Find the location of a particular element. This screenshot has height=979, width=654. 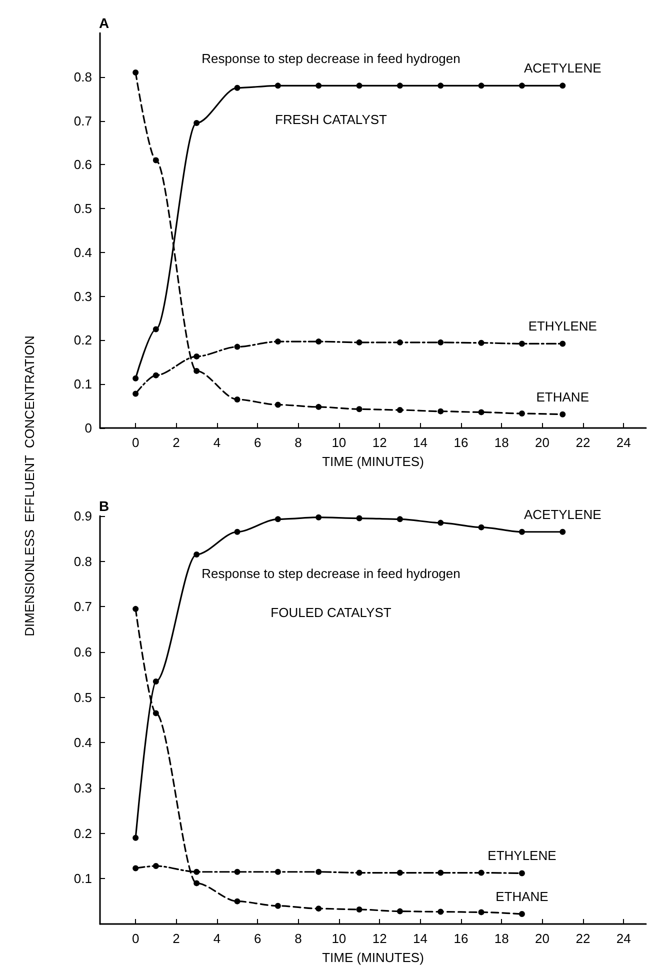

y-tick-label: 0.1 is located at coordinates (83, 878).